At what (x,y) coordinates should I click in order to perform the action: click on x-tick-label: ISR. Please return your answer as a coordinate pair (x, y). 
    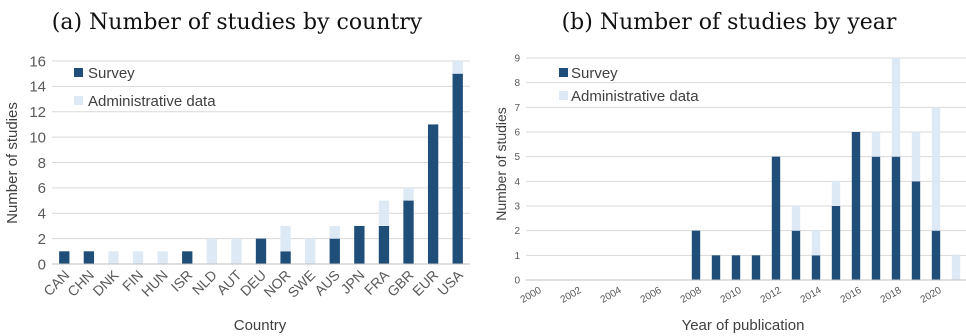
    Looking at the image, I should click on (182, 281).